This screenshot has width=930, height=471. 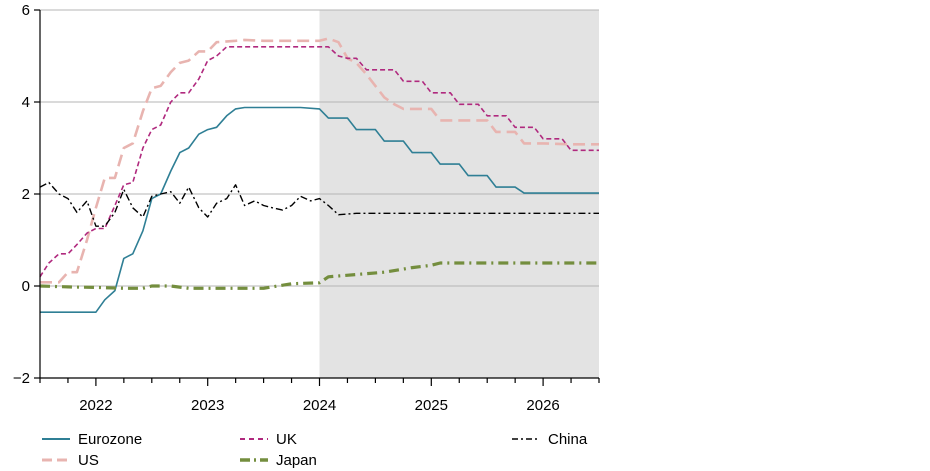 What do you see at coordinates (319, 204) in the screenshot?
I see `series-line-china` at bounding box center [319, 204].